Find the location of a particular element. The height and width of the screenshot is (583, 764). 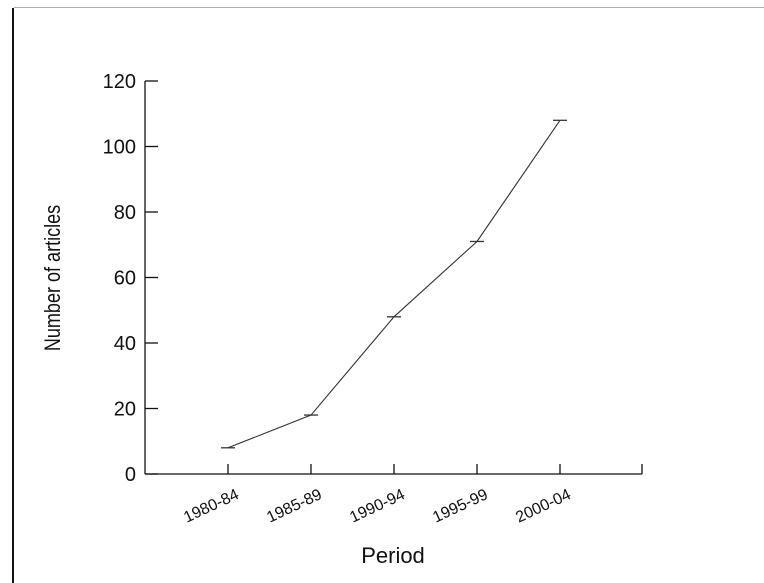

x-tick-label: 2000-04 is located at coordinates (543, 506).